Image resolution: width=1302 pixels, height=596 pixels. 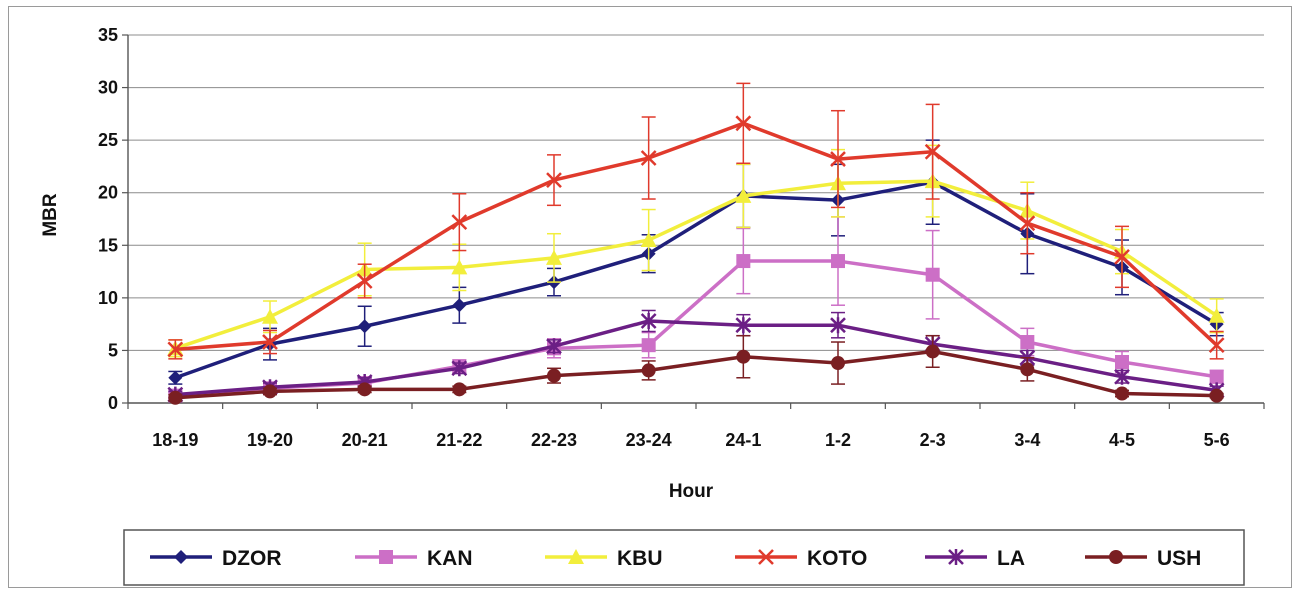 What do you see at coordinates (108, 298) in the screenshot?
I see `y-tick-label: 10` at bounding box center [108, 298].